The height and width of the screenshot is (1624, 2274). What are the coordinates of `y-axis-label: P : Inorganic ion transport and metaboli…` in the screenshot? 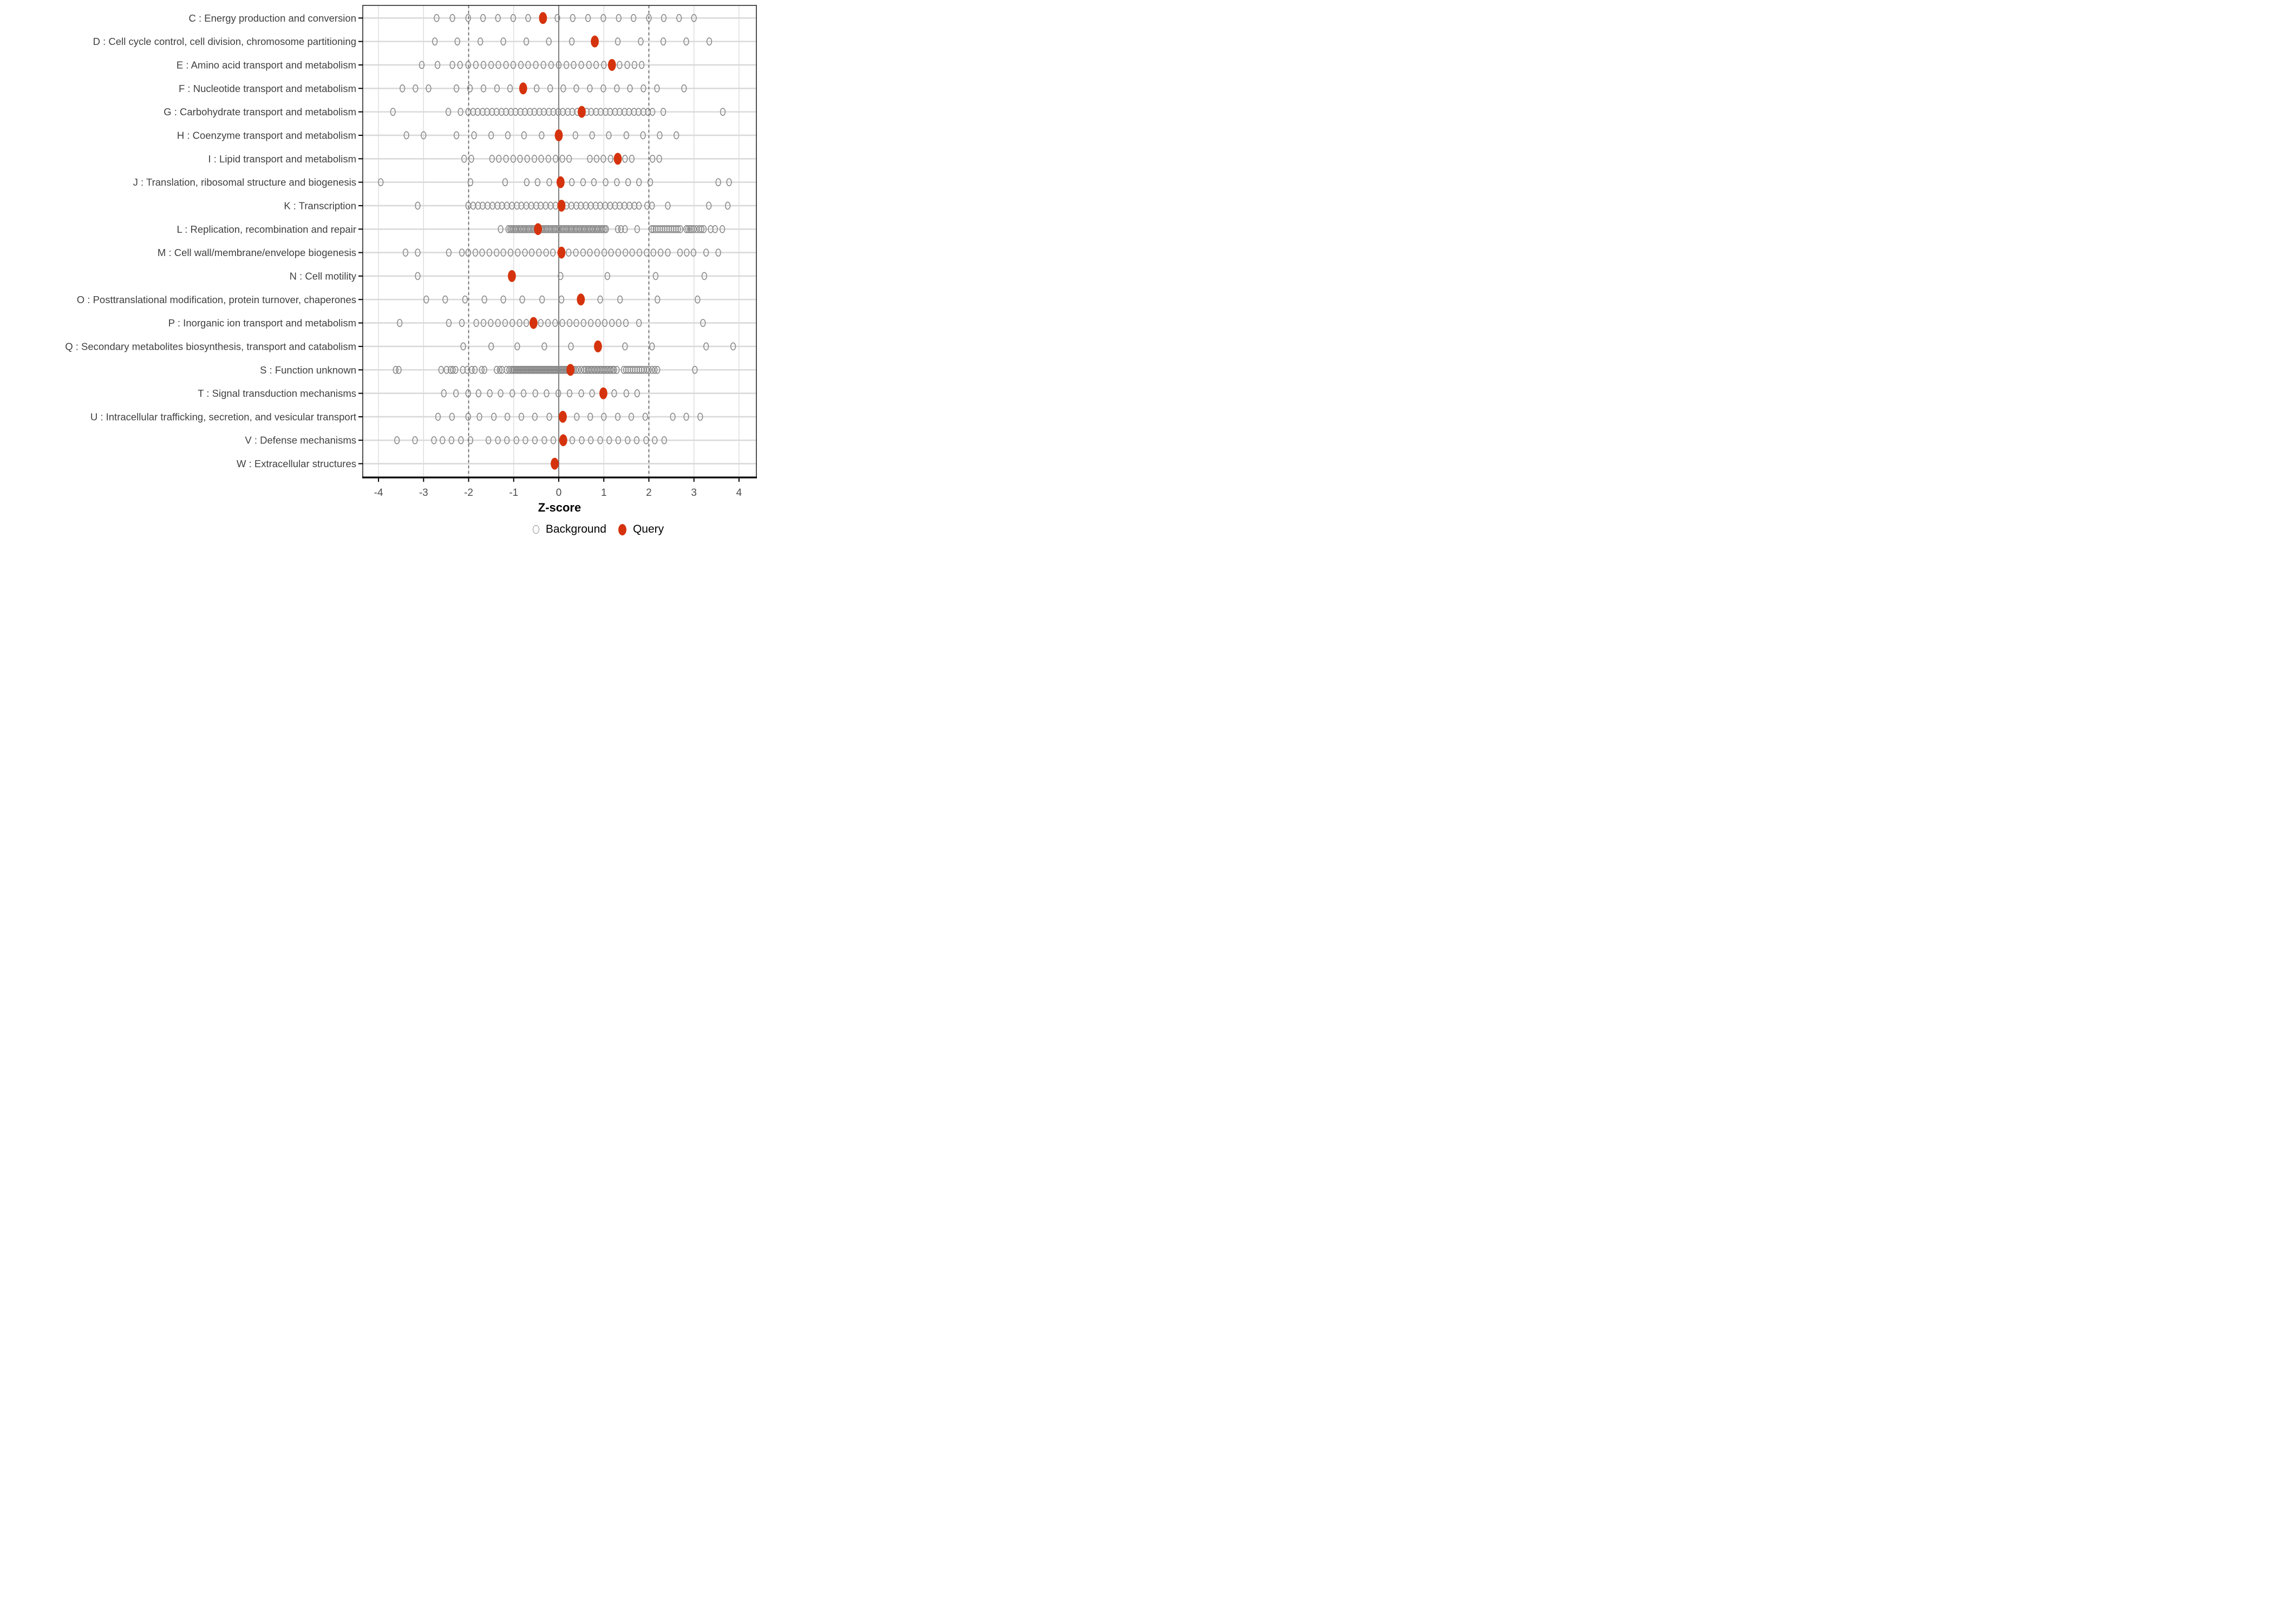 It's located at (262, 323).